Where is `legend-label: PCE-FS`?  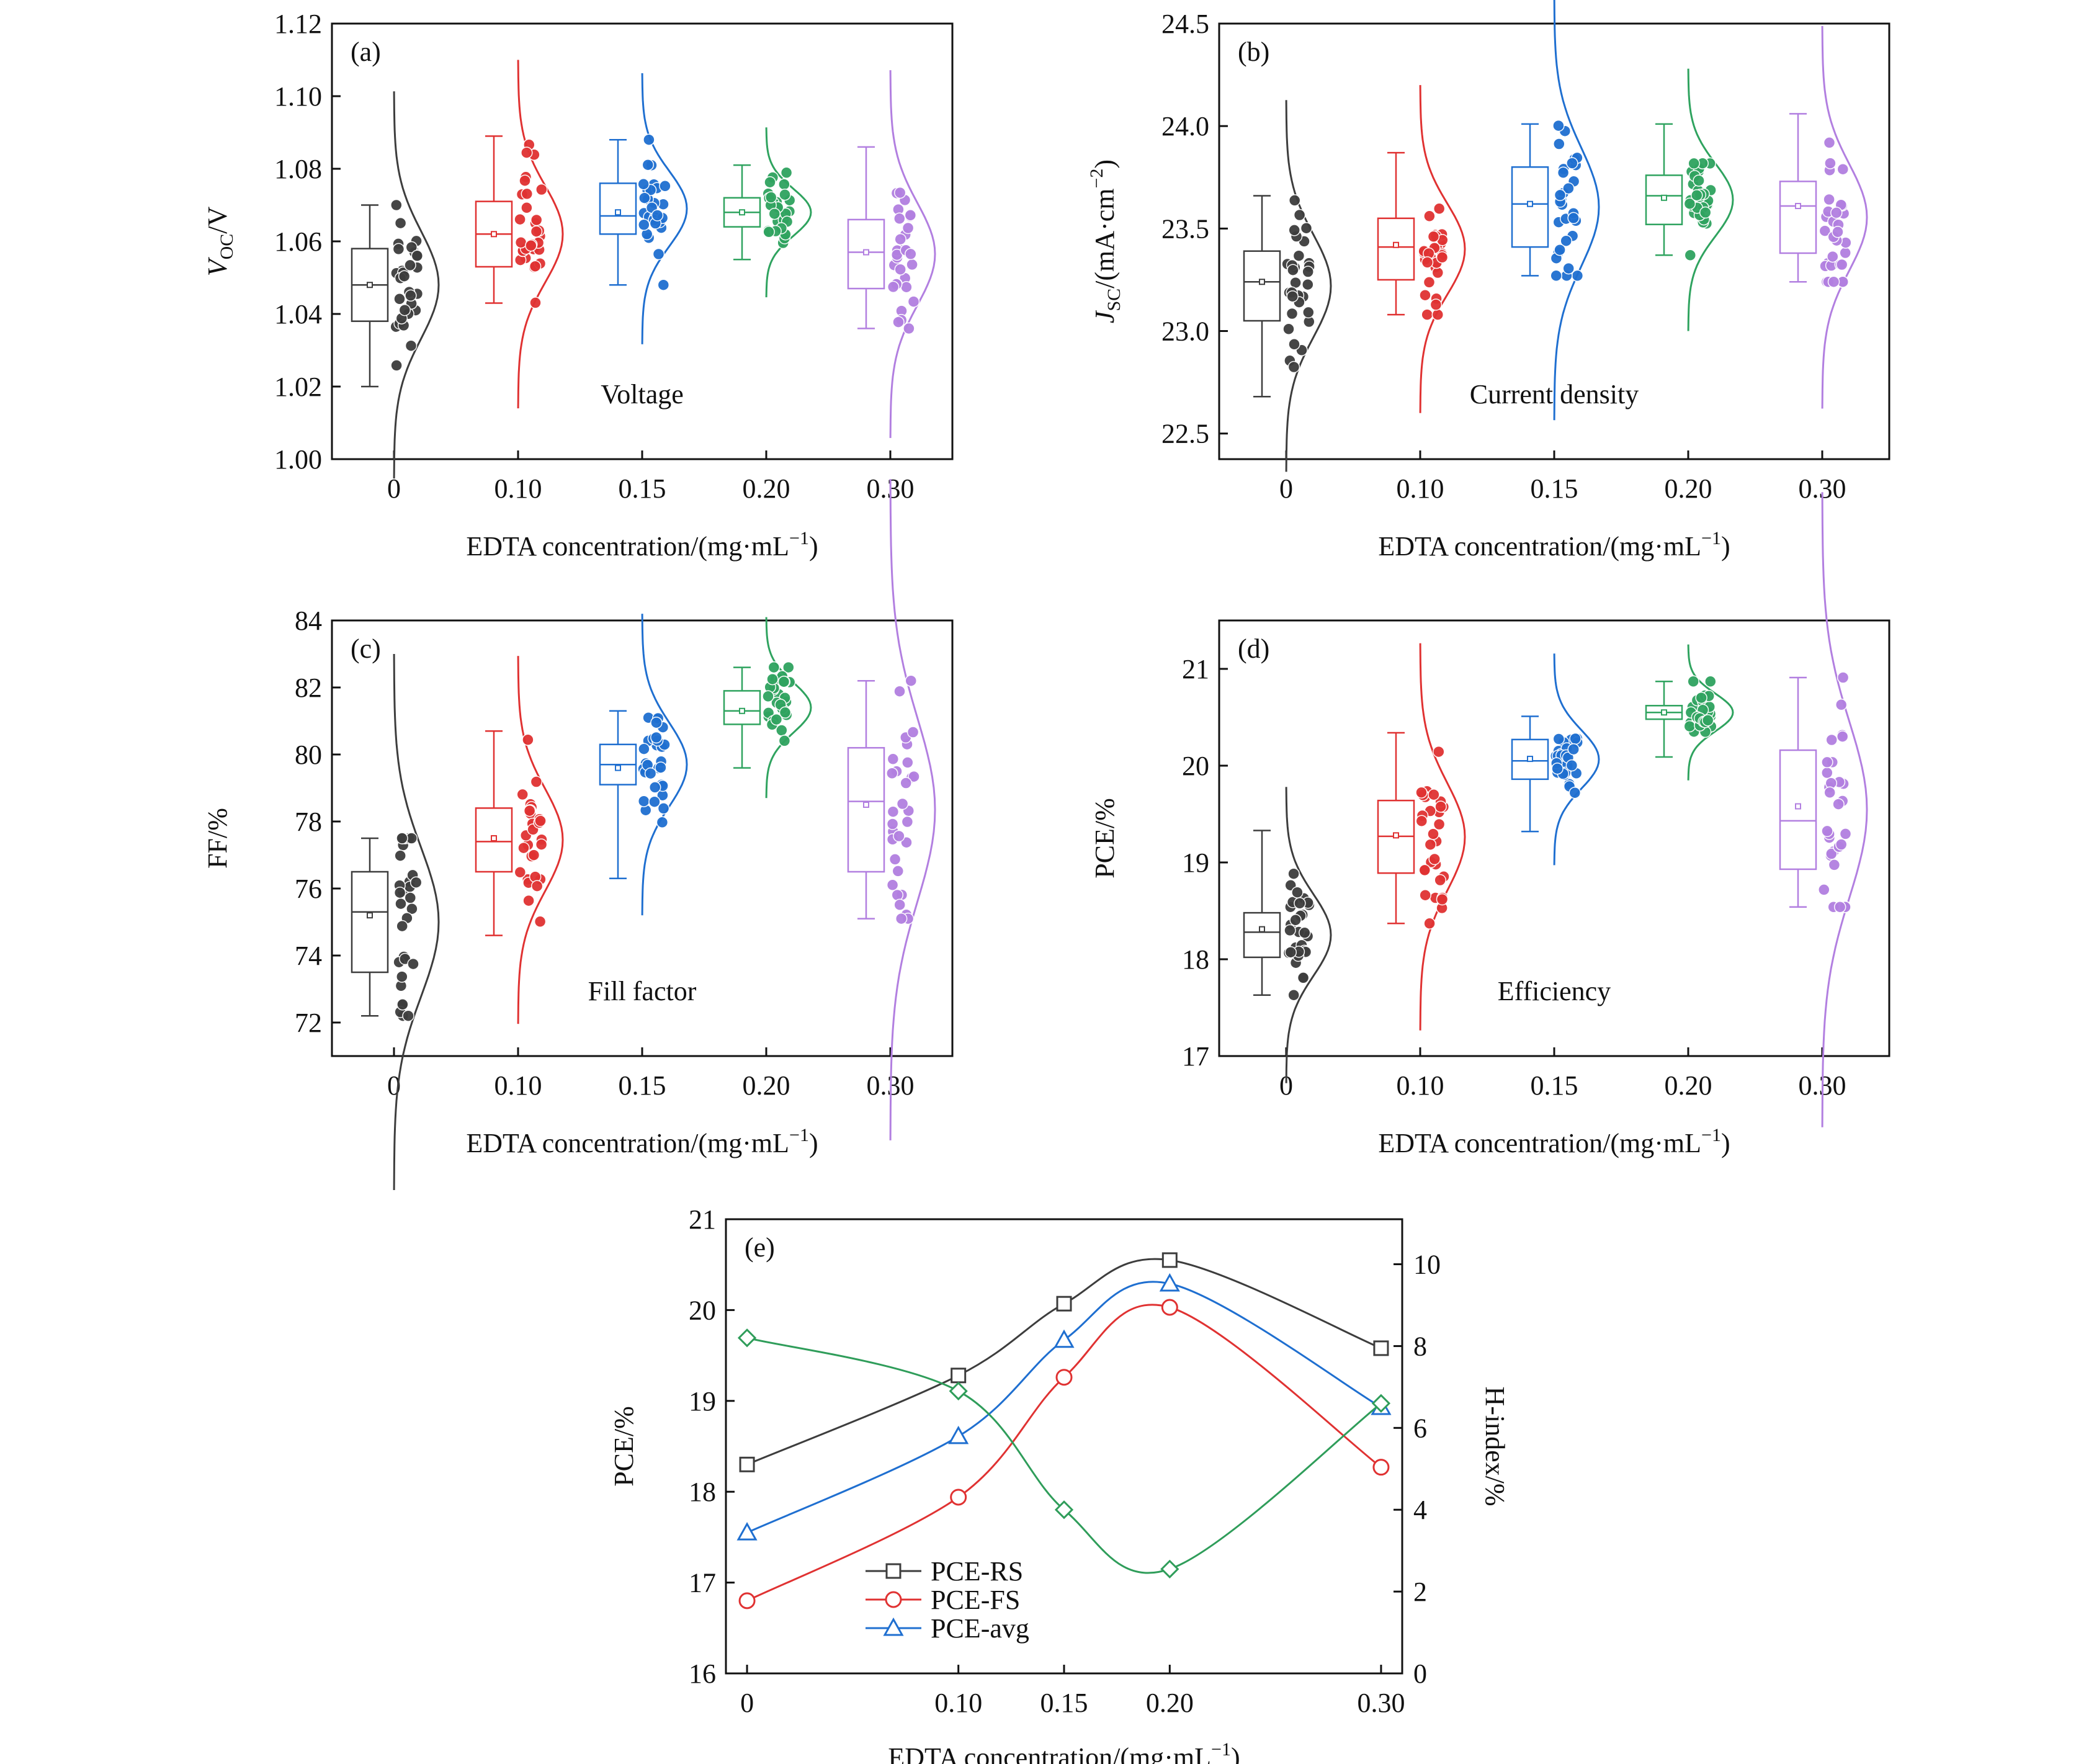
legend-label: PCE-FS is located at coordinates (975, 1600).